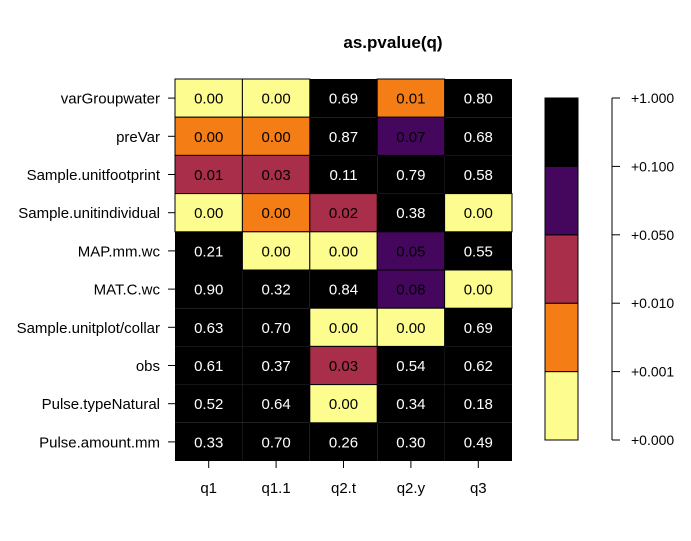  What do you see at coordinates (652, 235) in the screenshot?
I see `legend-break-label: +0.050` at bounding box center [652, 235].